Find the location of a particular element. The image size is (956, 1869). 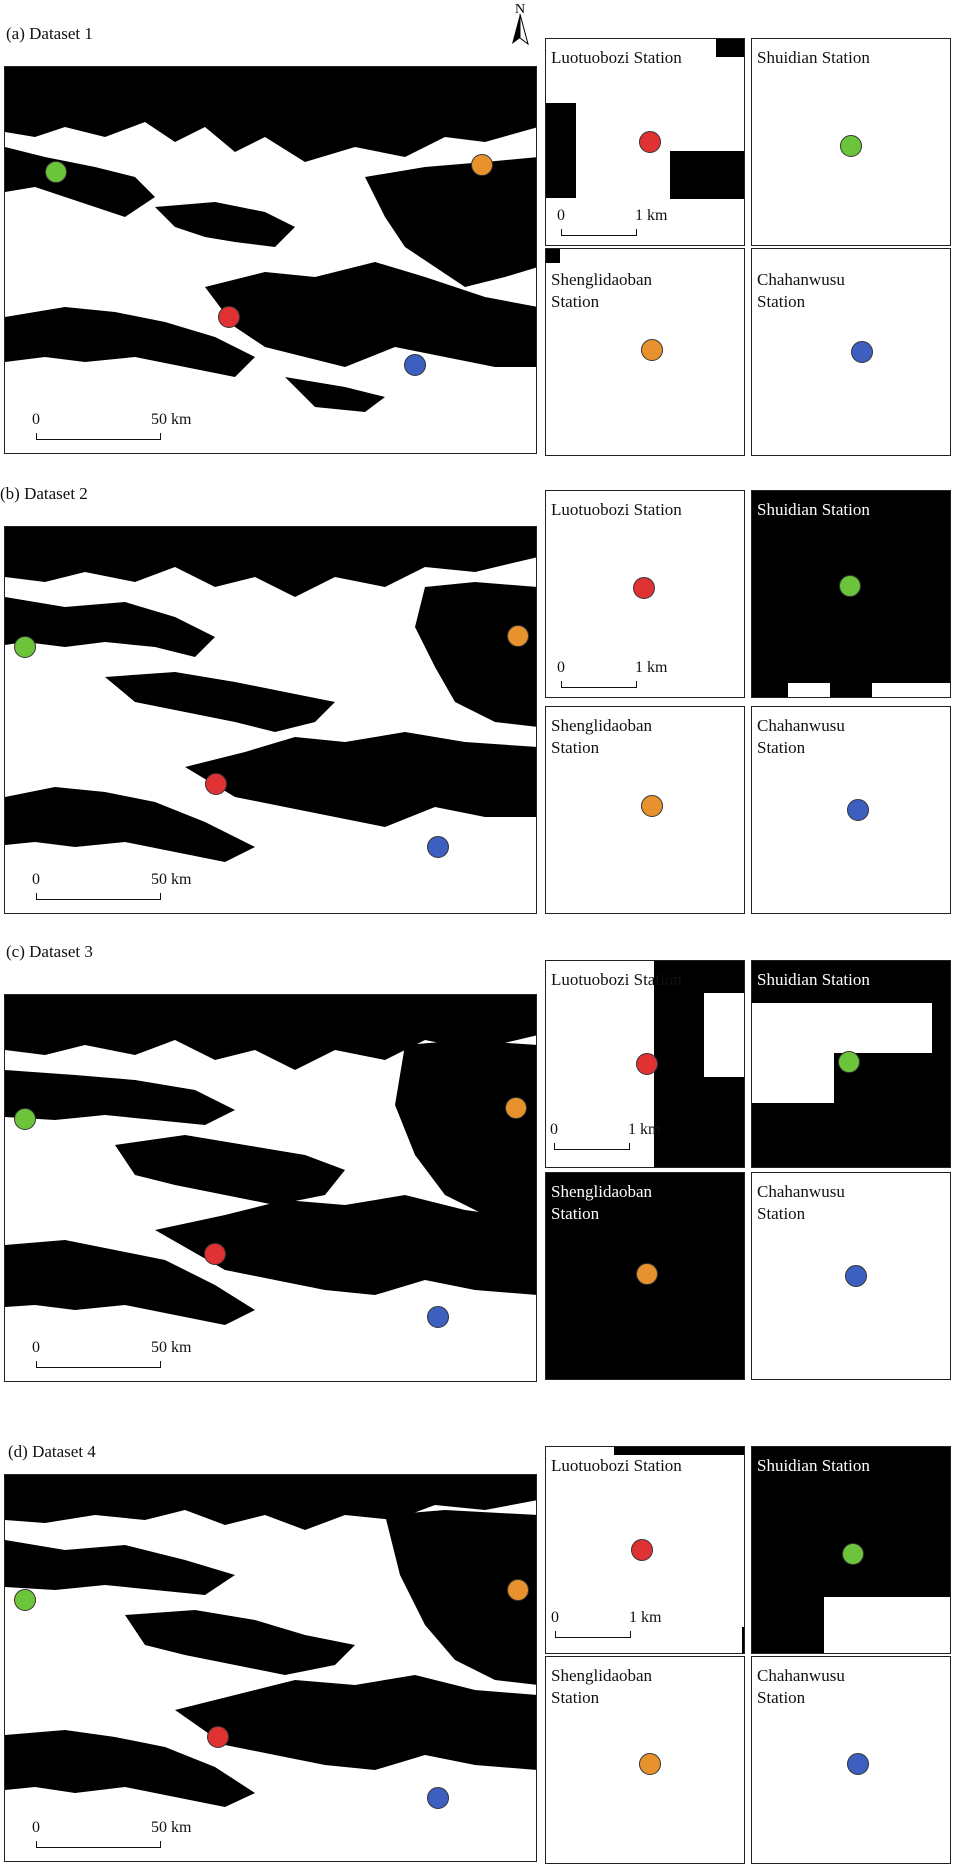

panel-c-title: (c) Dataset 3 is located at coordinates (49, 951).